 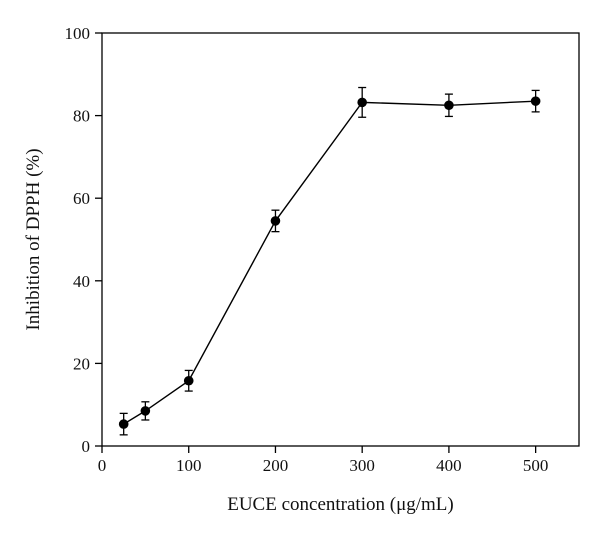 What do you see at coordinates (449, 465) in the screenshot?
I see `x-tick-label: 400` at bounding box center [449, 465].